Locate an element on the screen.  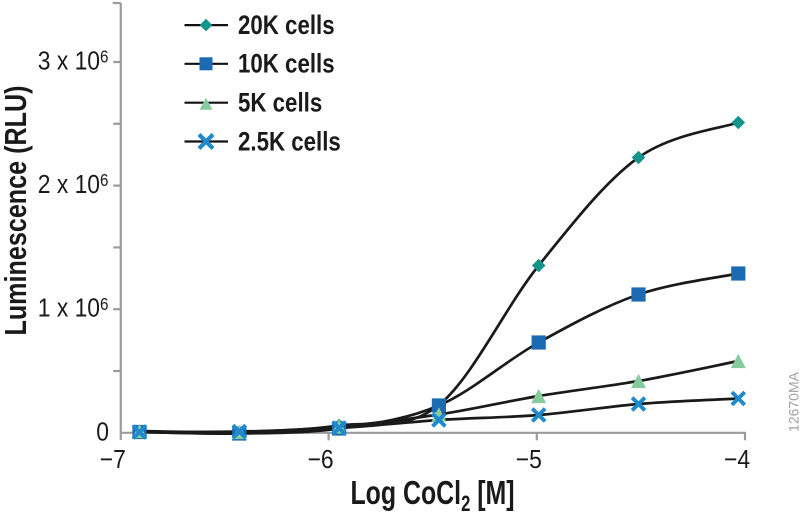
svg-text: 0 is located at coordinates (102, 432).